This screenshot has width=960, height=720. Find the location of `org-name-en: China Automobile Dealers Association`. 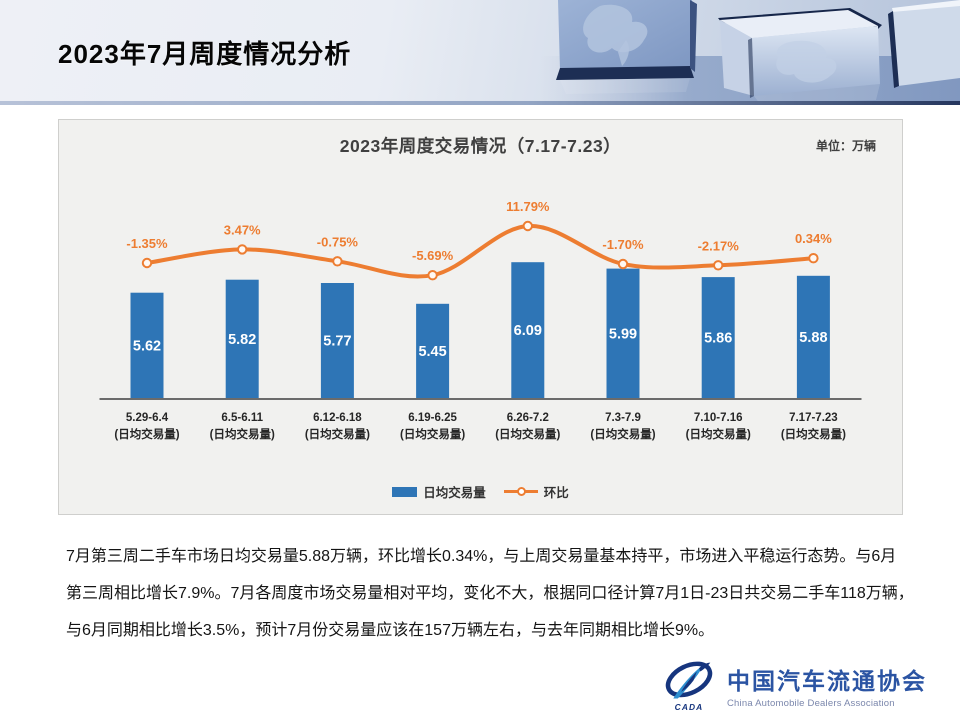

org-name-en: China Automobile Dealers Association is located at coordinates (811, 703).